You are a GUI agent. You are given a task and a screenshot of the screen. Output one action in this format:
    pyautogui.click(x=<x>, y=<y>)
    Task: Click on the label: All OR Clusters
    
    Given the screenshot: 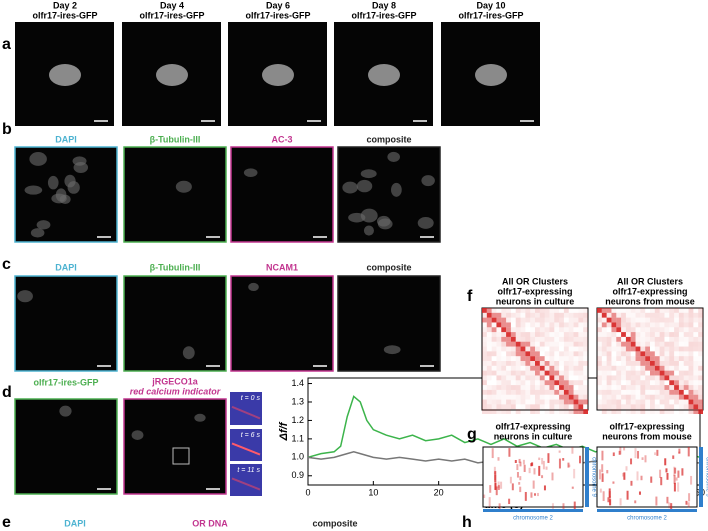 What is the action you would take?
    pyautogui.click(x=650, y=281)
    